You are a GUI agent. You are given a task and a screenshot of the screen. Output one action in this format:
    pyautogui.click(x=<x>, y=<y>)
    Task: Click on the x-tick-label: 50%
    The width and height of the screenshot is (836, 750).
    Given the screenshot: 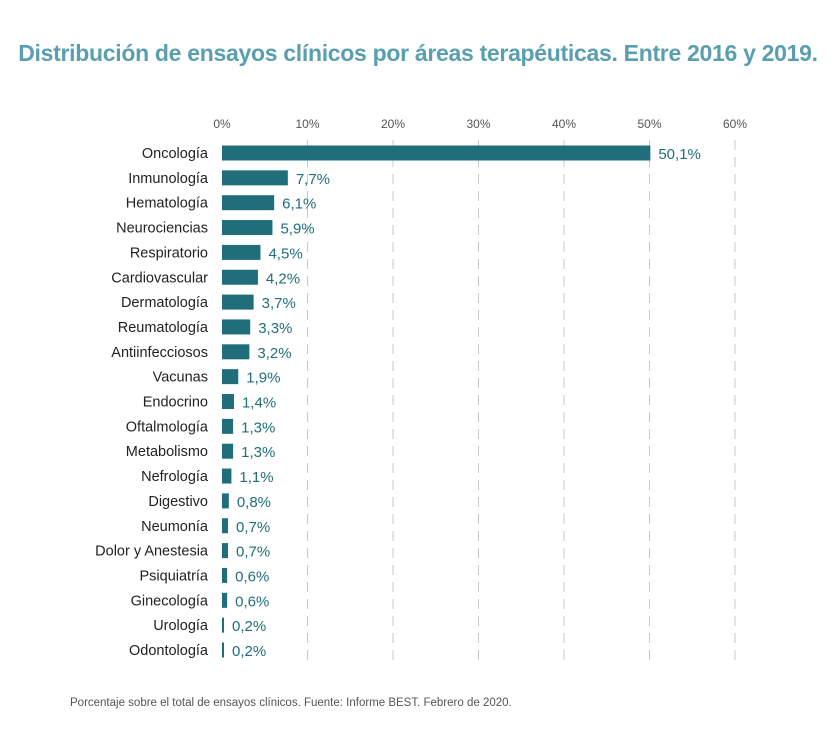 What is the action you would take?
    pyautogui.click(x=649, y=124)
    